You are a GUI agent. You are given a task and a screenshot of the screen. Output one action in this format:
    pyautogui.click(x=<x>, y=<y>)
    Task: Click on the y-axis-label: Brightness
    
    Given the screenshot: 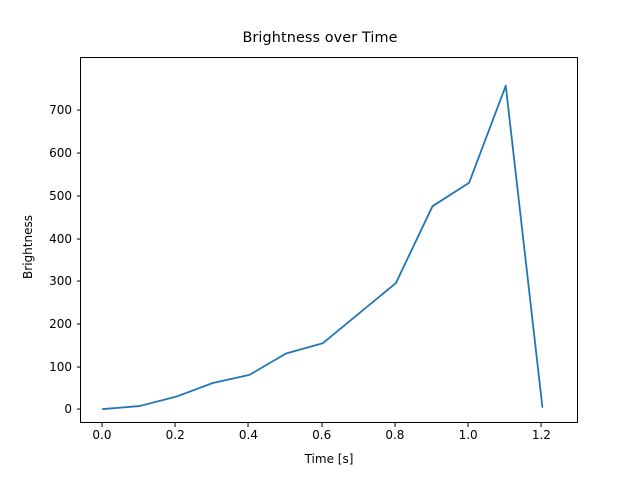 What is the action you would take?
    pyautogui.click(x=28, y=247)
    